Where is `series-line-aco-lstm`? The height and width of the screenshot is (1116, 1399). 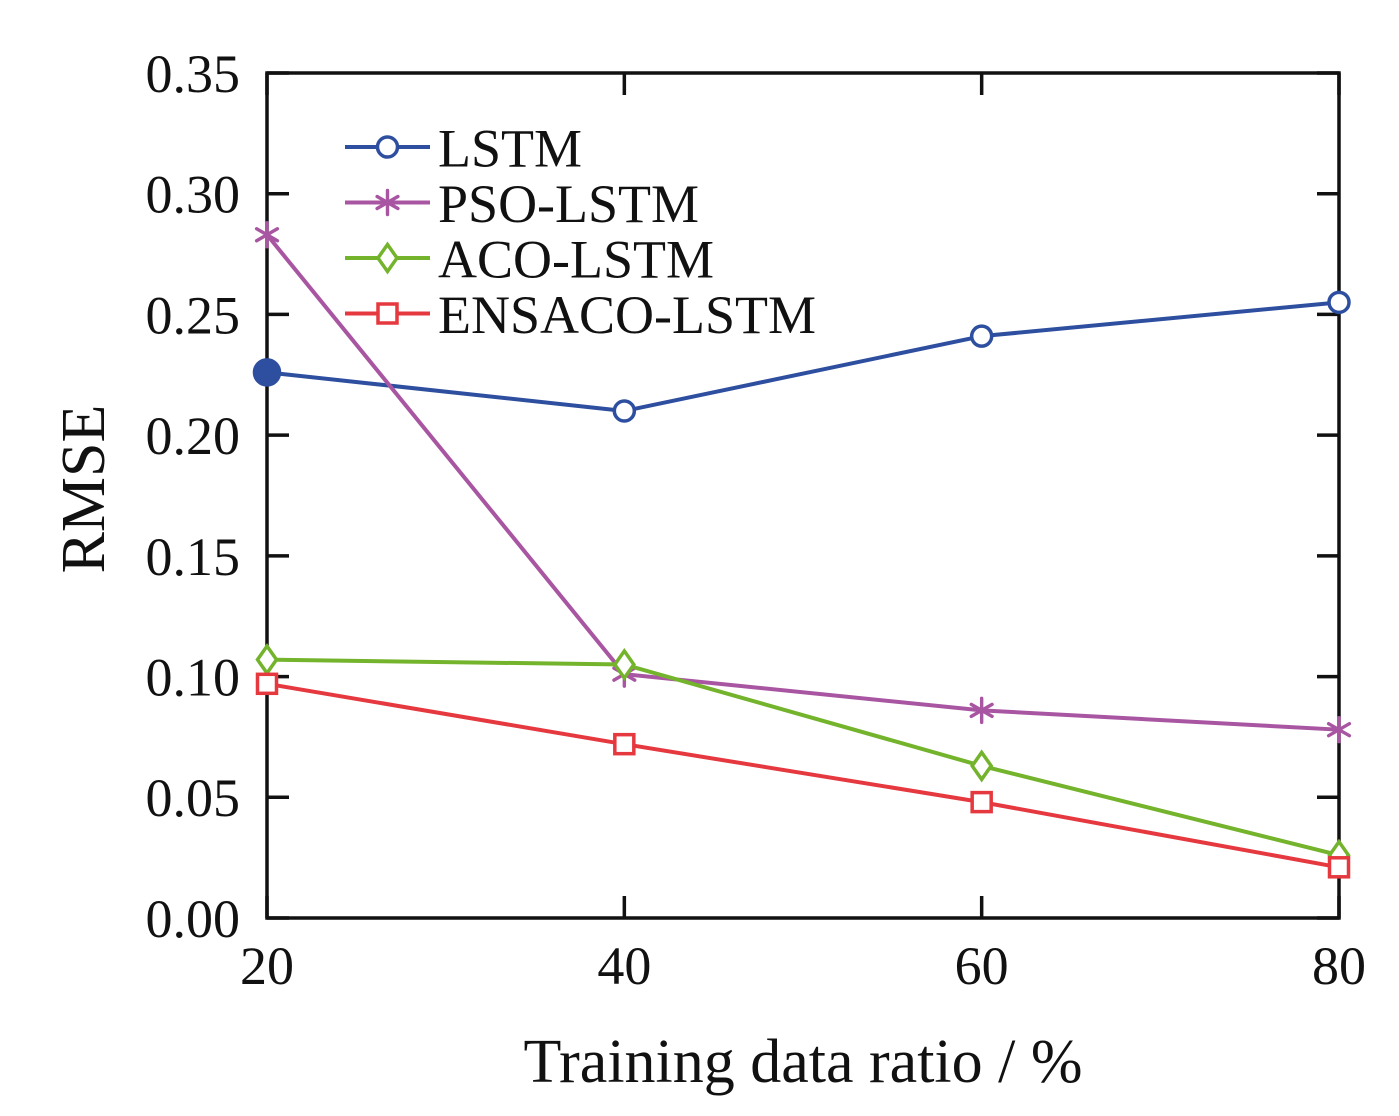 series-line-aco-lstm is located at coordinates (803, 757).